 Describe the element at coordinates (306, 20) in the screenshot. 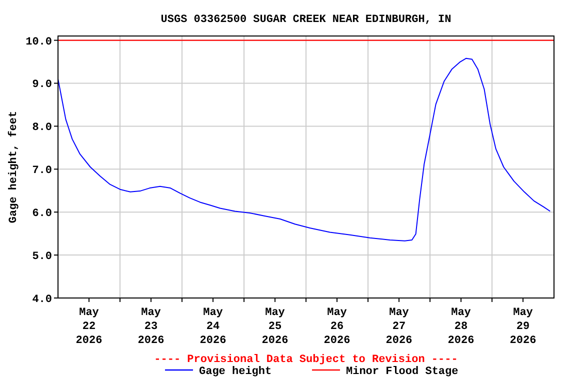

I see `chart-title: USGS 03362500 SUGAR CREEK NEAR EDINBURGH, IN` at that location.